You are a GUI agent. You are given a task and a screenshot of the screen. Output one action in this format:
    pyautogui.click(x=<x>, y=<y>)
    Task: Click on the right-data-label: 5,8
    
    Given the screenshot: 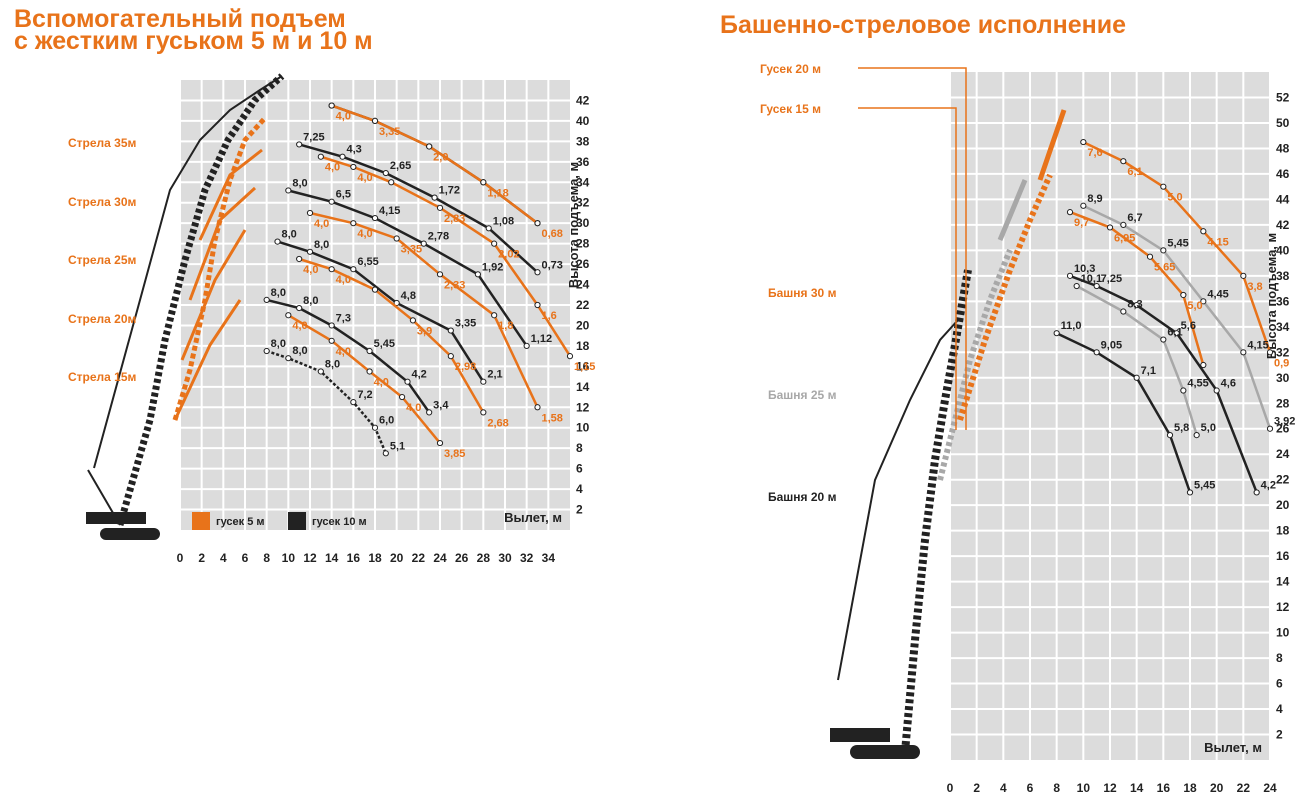 What is the action you would take?
    pyautogui.click(x=1181, y=428)
    